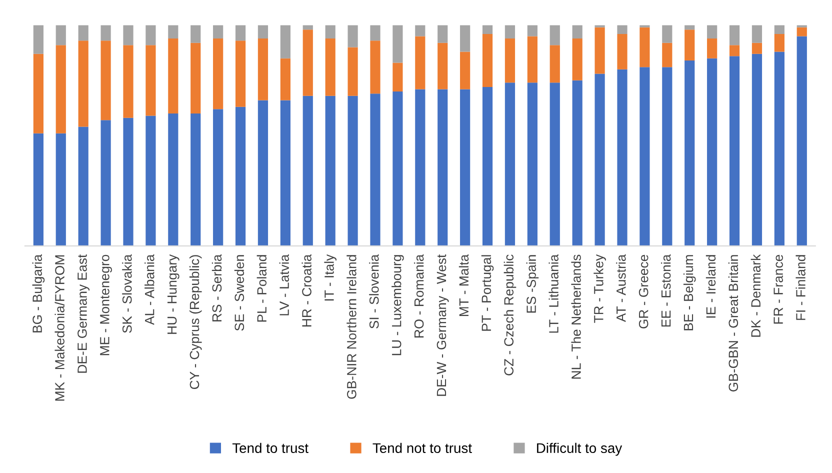 The width and height of the screenshot is (832, 473). I want to click on x-tick-label: HU - Hungary, so click(173, 294).